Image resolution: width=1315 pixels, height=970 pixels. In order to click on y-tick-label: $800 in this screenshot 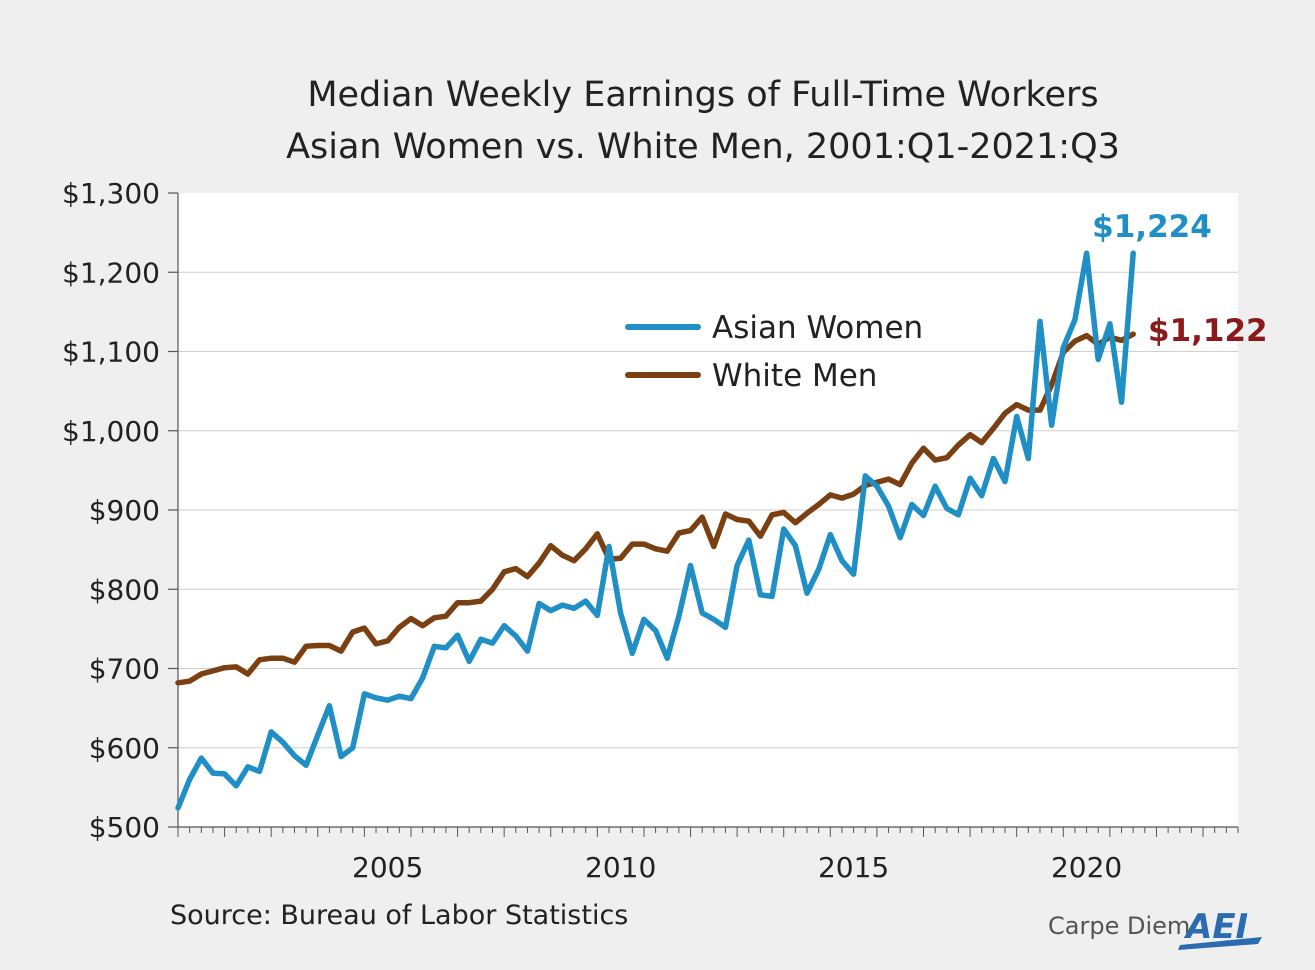, I will do `click(124, 589)`.